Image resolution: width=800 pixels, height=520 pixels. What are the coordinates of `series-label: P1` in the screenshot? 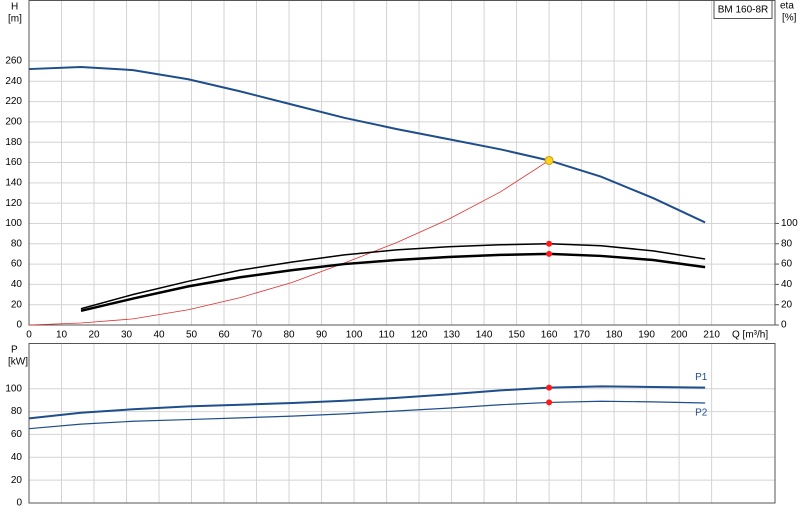 It's located at (701, 377).